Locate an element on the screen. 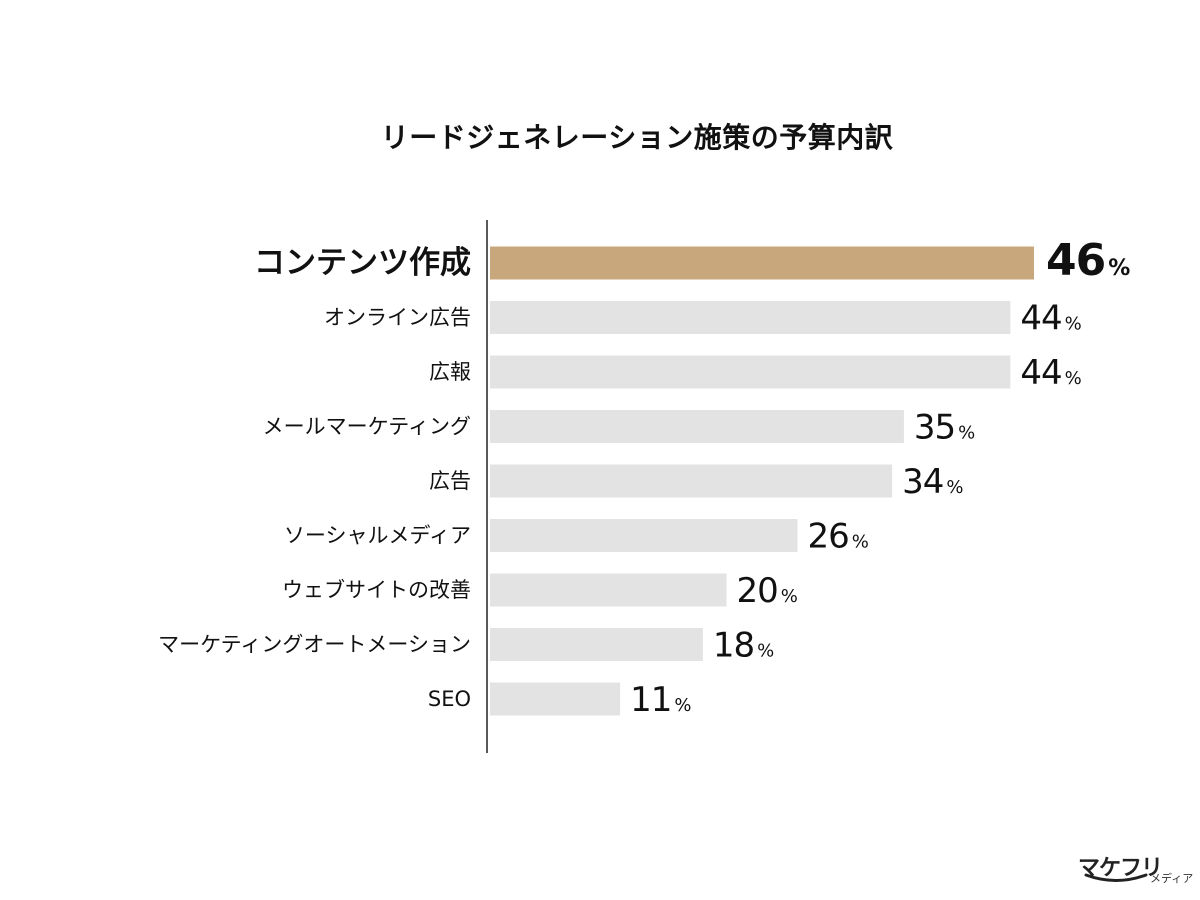  brand-logo: マケフリ メディア is located at coordinates (1138, 871).